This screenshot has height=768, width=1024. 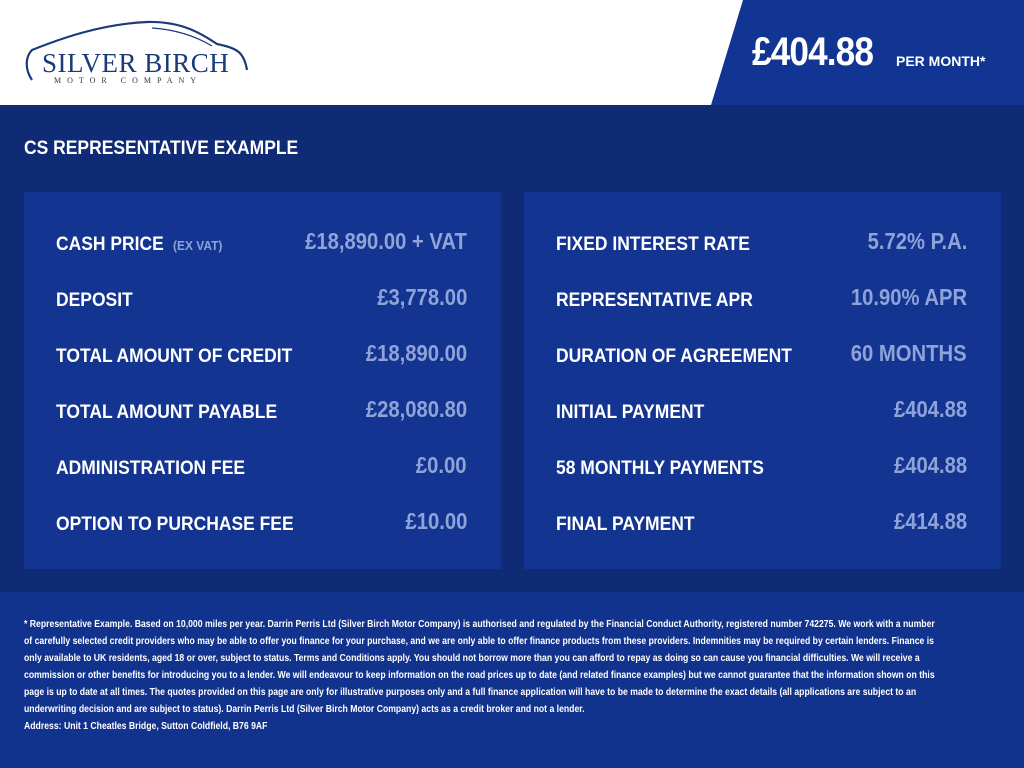 I want to click on value: 60 MONTHS, so click(x=909, y=353).